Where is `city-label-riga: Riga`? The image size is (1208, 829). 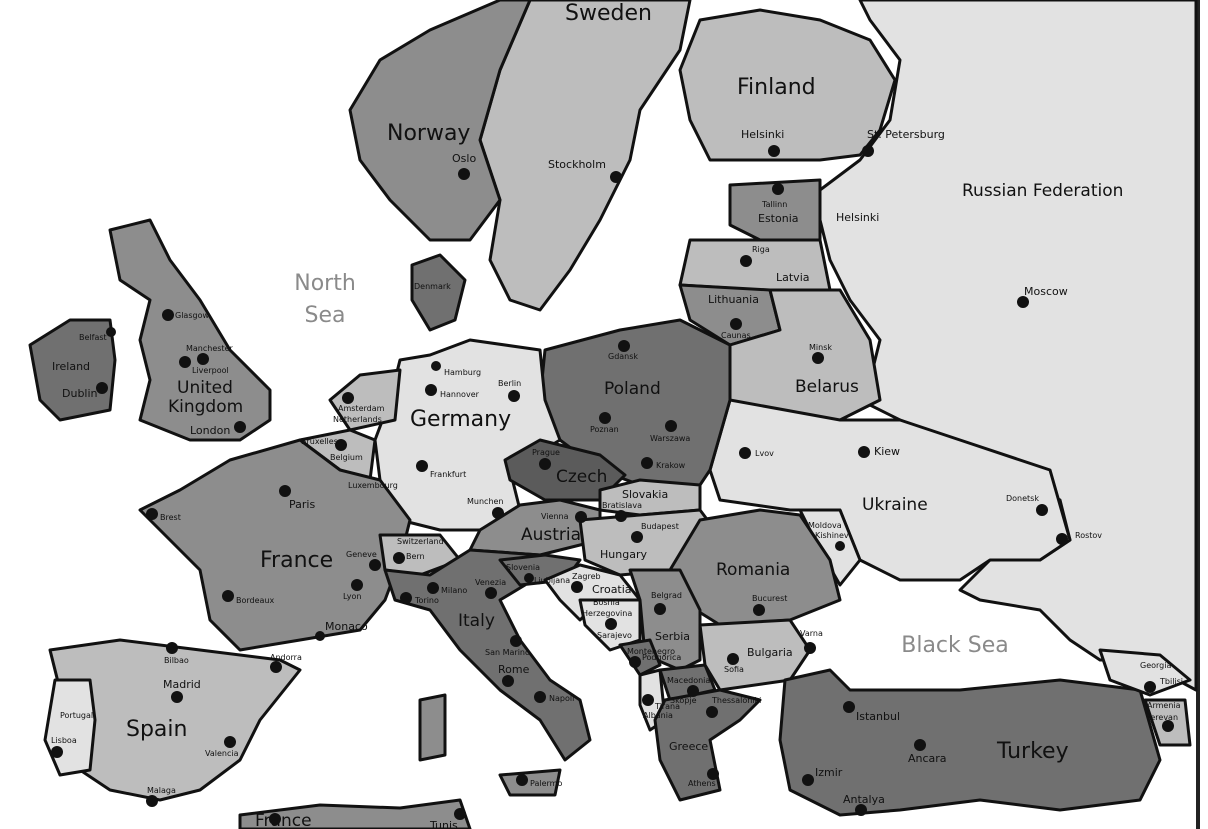 city-label-riga: Riga is located at coordinates (761, 249).